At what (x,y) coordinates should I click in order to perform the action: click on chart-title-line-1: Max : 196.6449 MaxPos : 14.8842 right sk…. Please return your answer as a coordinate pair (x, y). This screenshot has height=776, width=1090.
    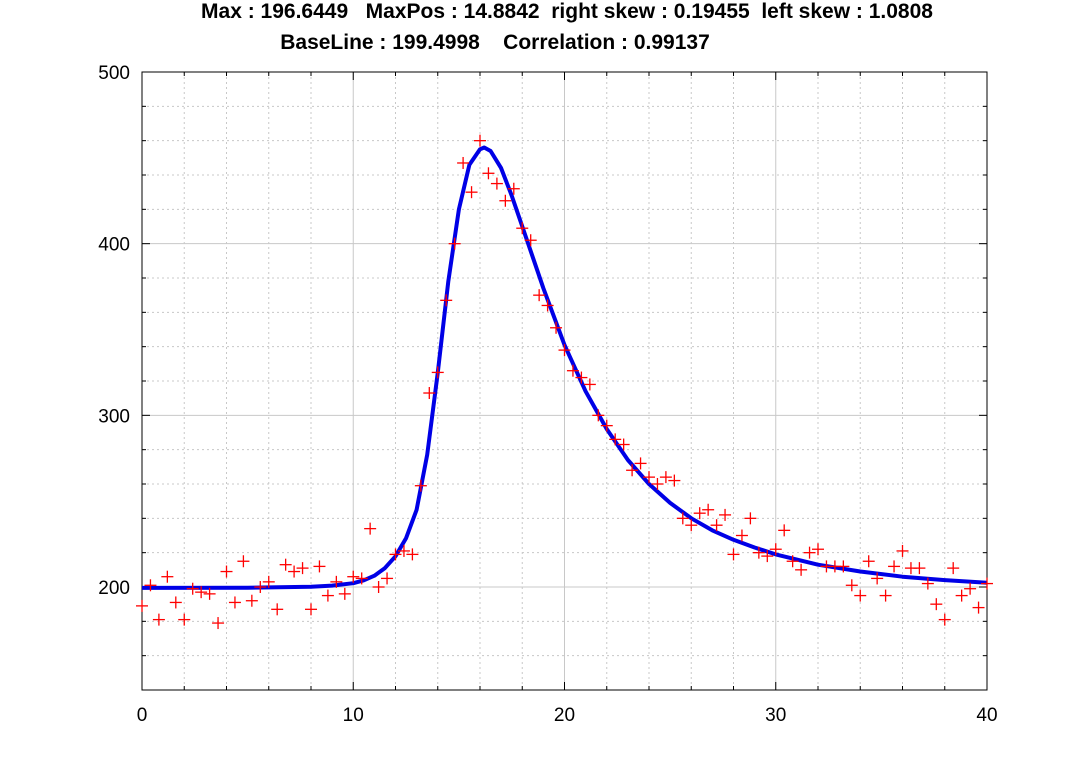
    Looking at the image, I should click on (567, 11).